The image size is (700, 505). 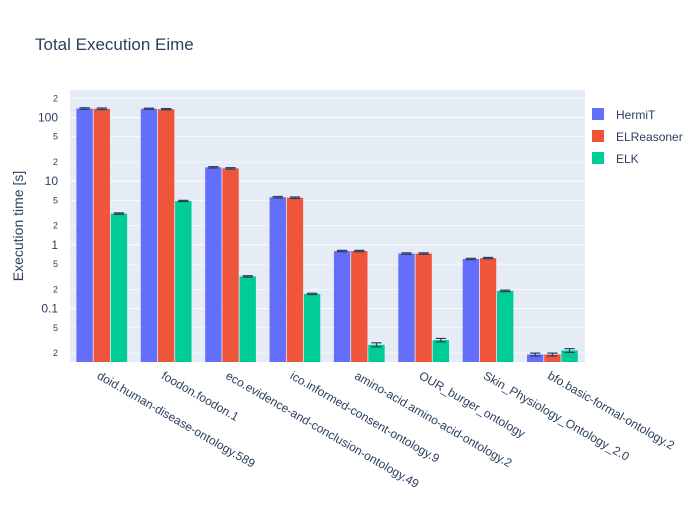 I want to click on legend-label: ELReasoner, so click(x=649, y=137).